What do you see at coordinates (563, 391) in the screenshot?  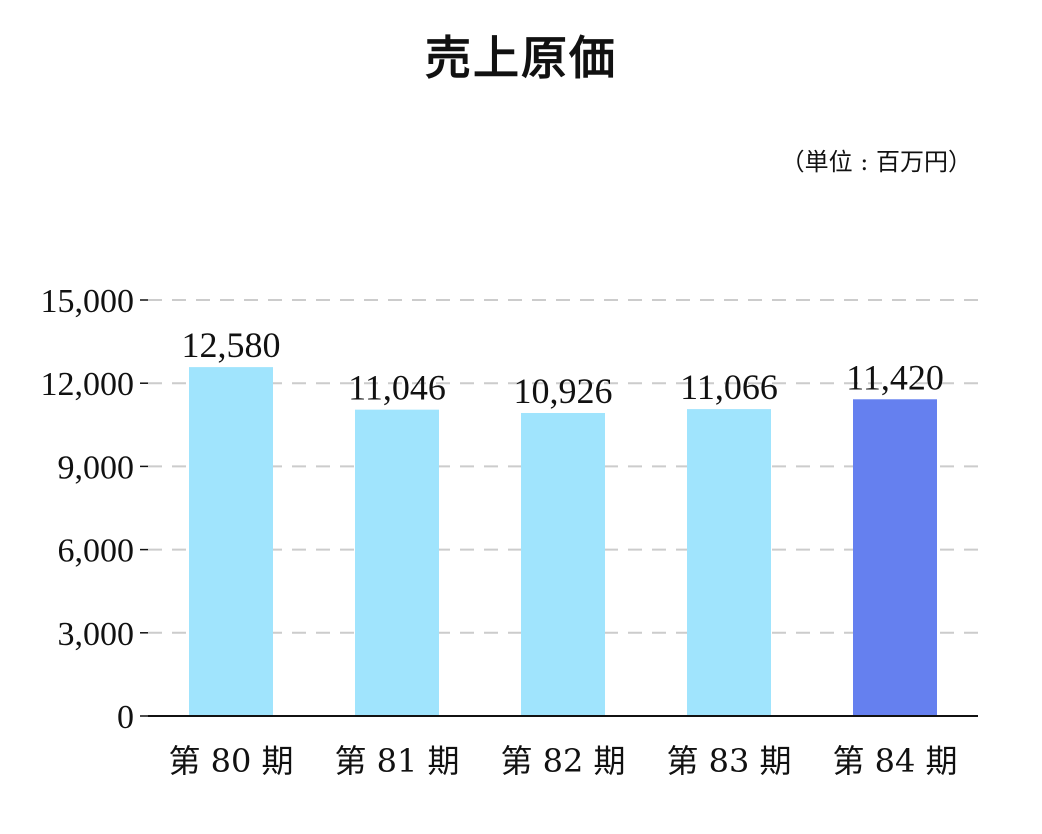 I see `data-label: 10,926` at bounding box center [563, 391].